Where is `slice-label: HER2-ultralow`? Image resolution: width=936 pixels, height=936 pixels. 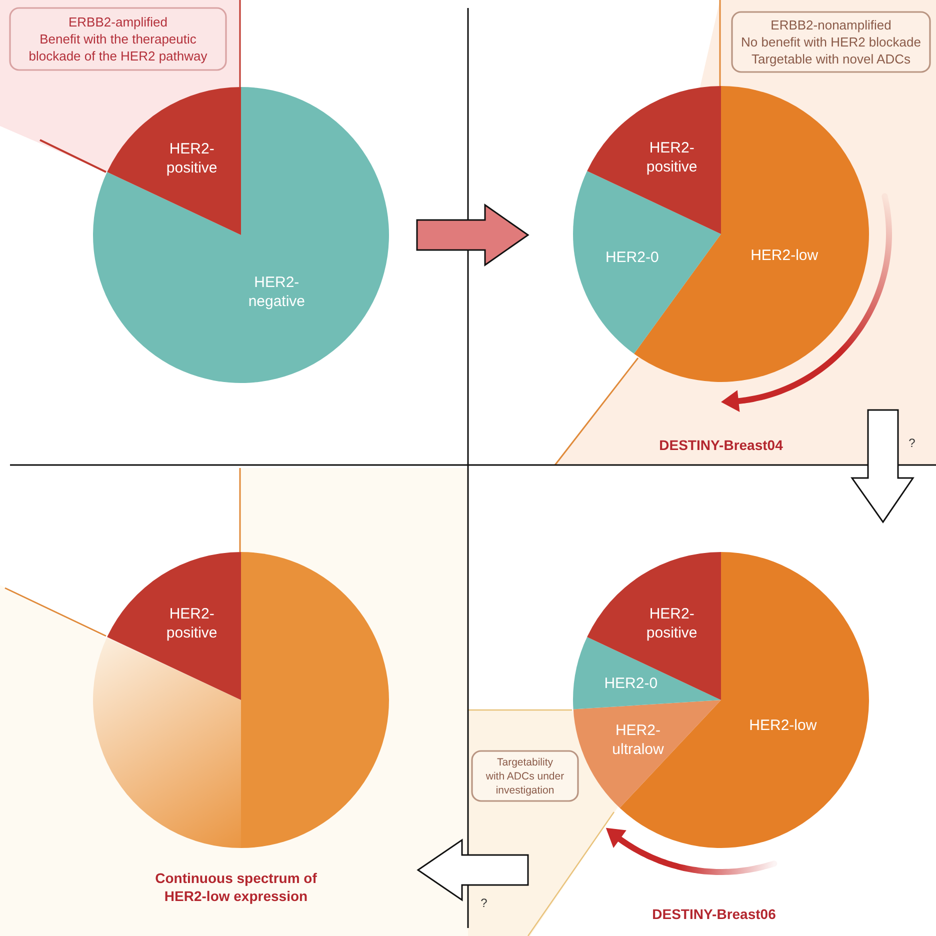
slice-label: HER2-ultralow is located at coordinates (638, 740).